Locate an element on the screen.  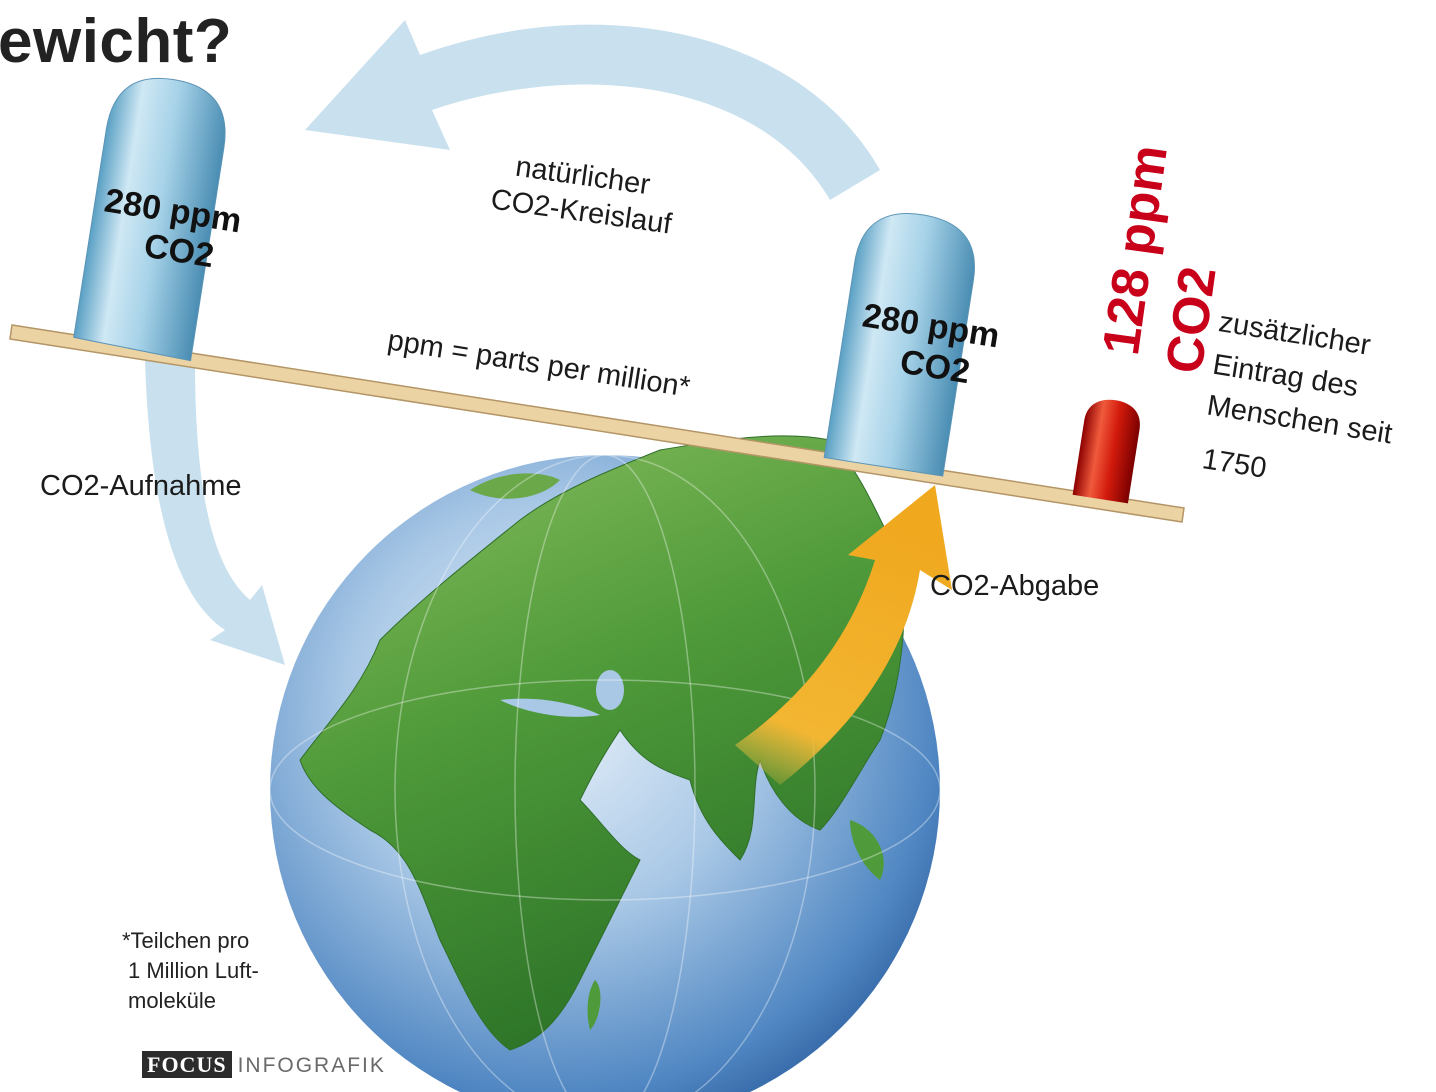
uptake-label: CO2-Aufnahme is located at coordinates (141, 486).